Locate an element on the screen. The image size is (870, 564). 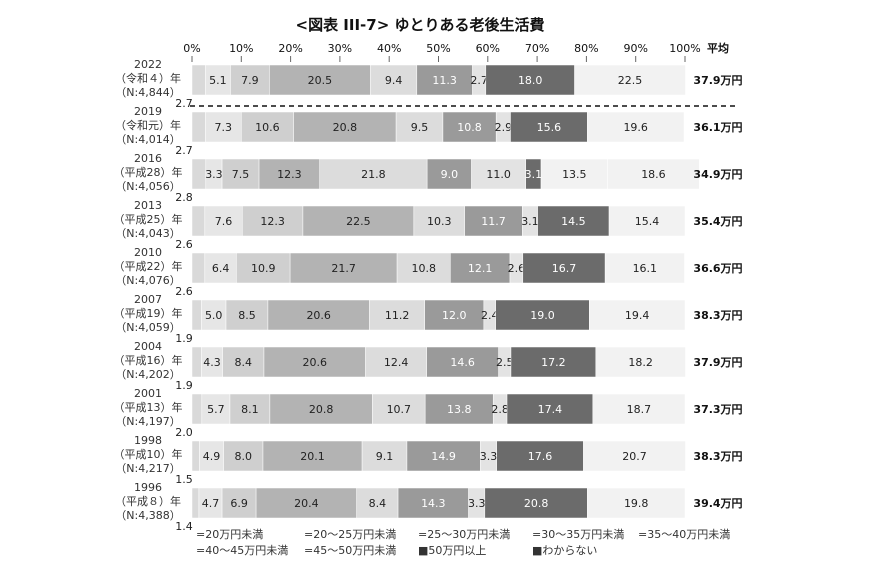
data-label: 10.8 is located at coordinates (423, 268).